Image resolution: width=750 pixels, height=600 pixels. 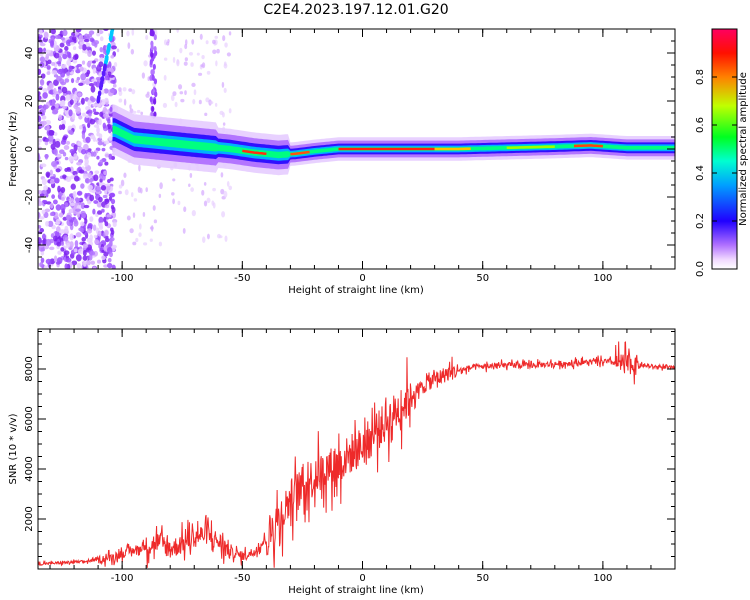 I want to click on spectrogram-y-tick-label: -20, so click(x=29, y=197).